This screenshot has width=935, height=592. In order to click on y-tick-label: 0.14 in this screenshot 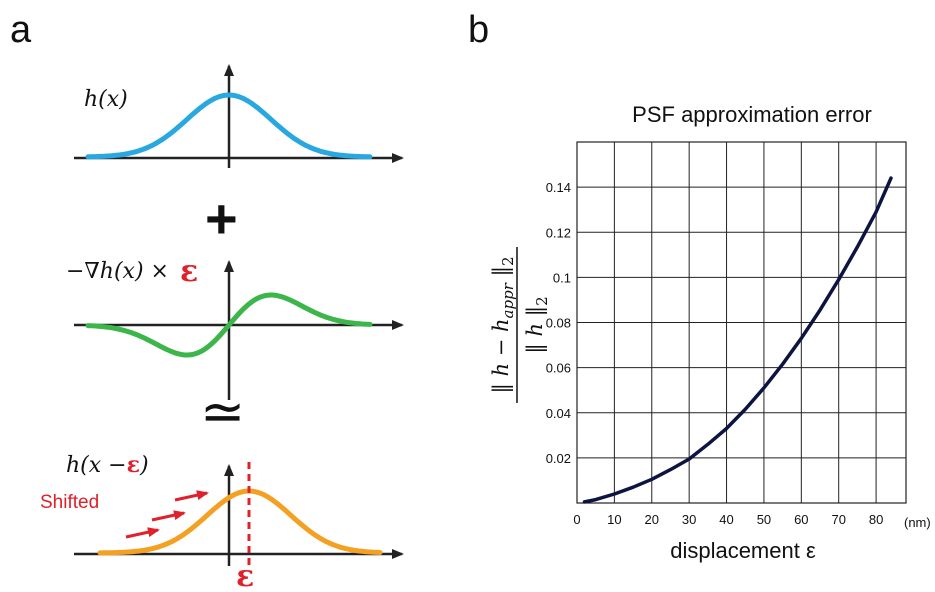, I will do `click(558, 187)`.